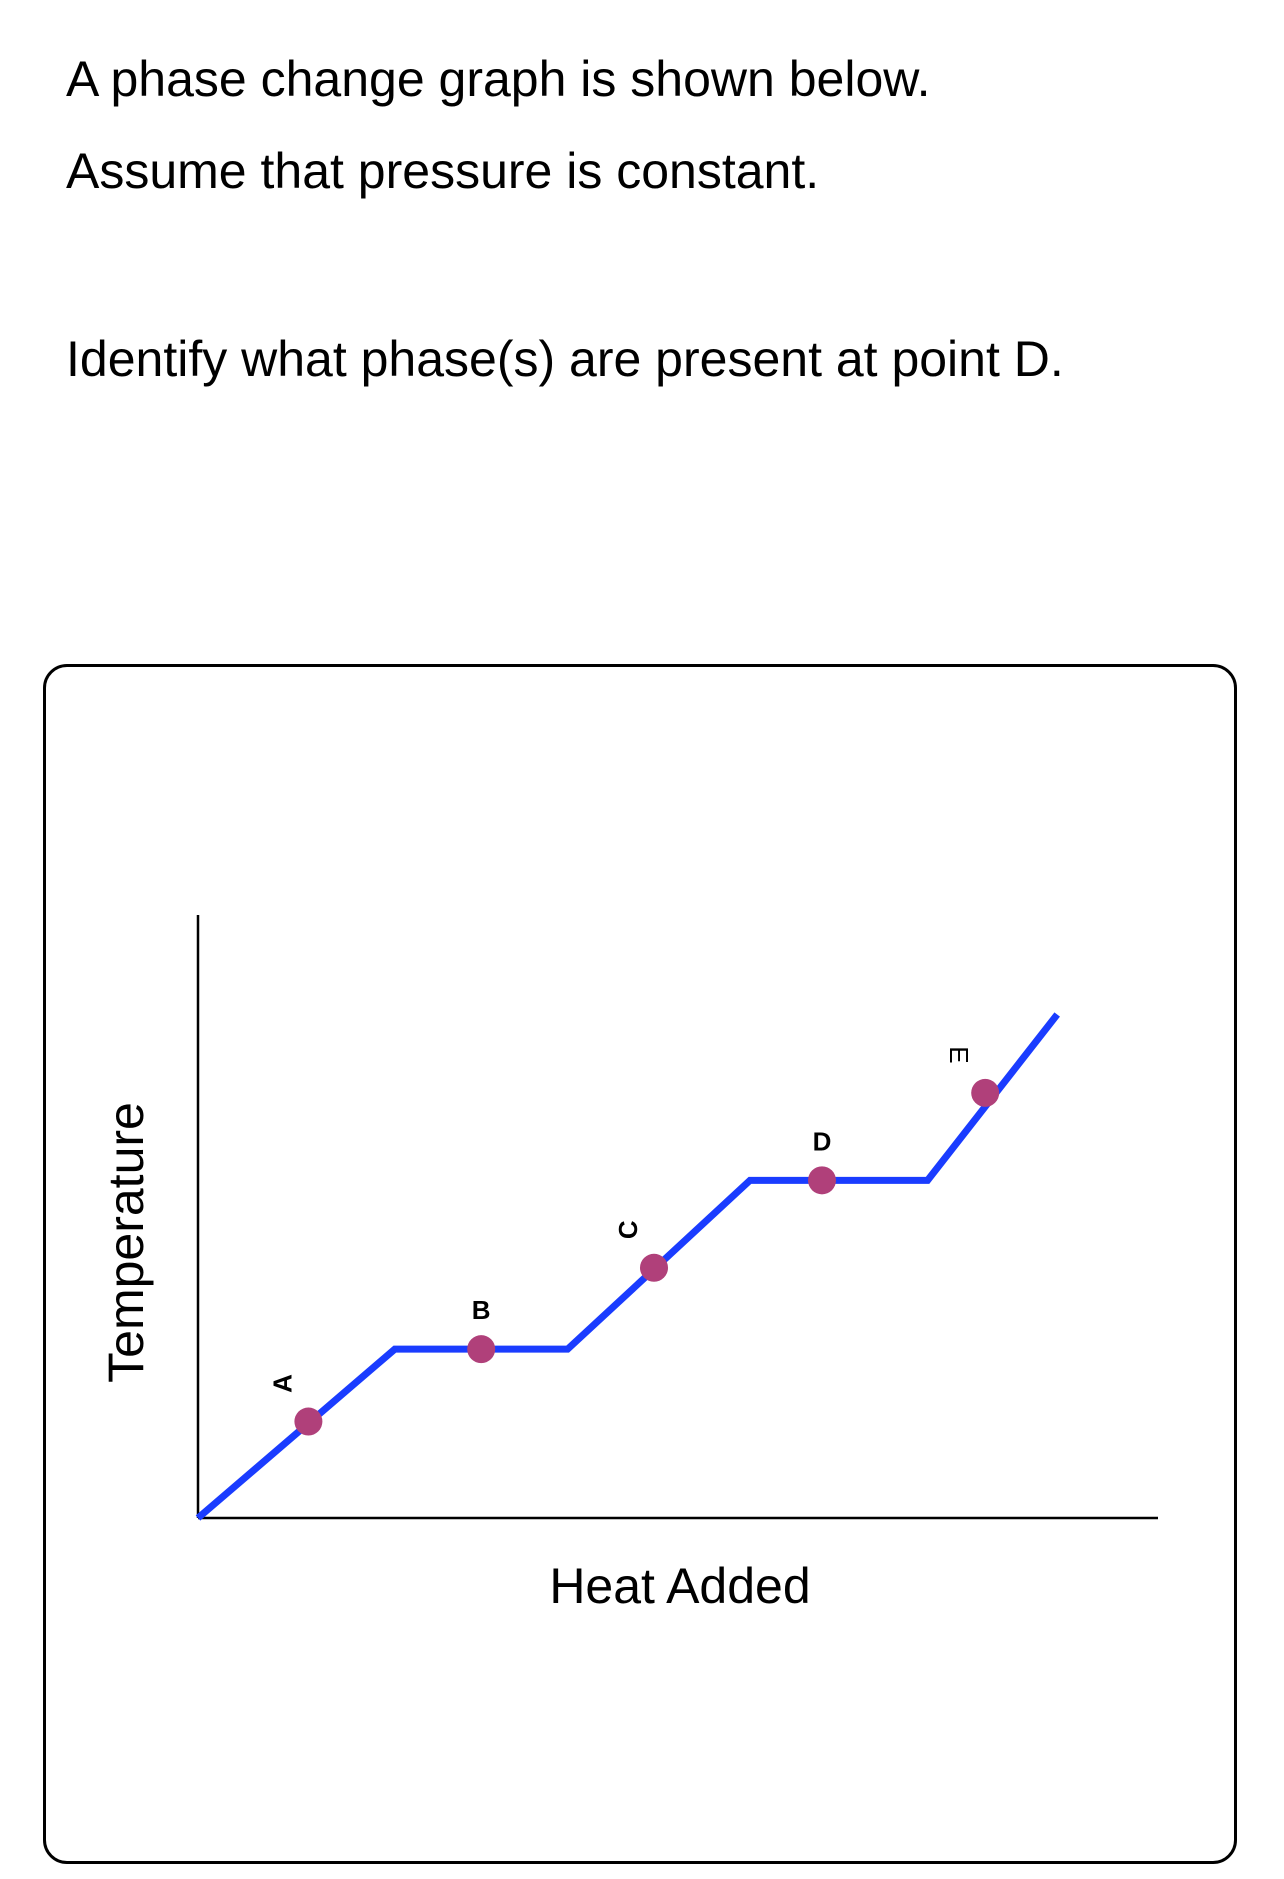 The height and width of the screenshot is (1879, 1284). I want to click on point-d, so click(822, 1180).